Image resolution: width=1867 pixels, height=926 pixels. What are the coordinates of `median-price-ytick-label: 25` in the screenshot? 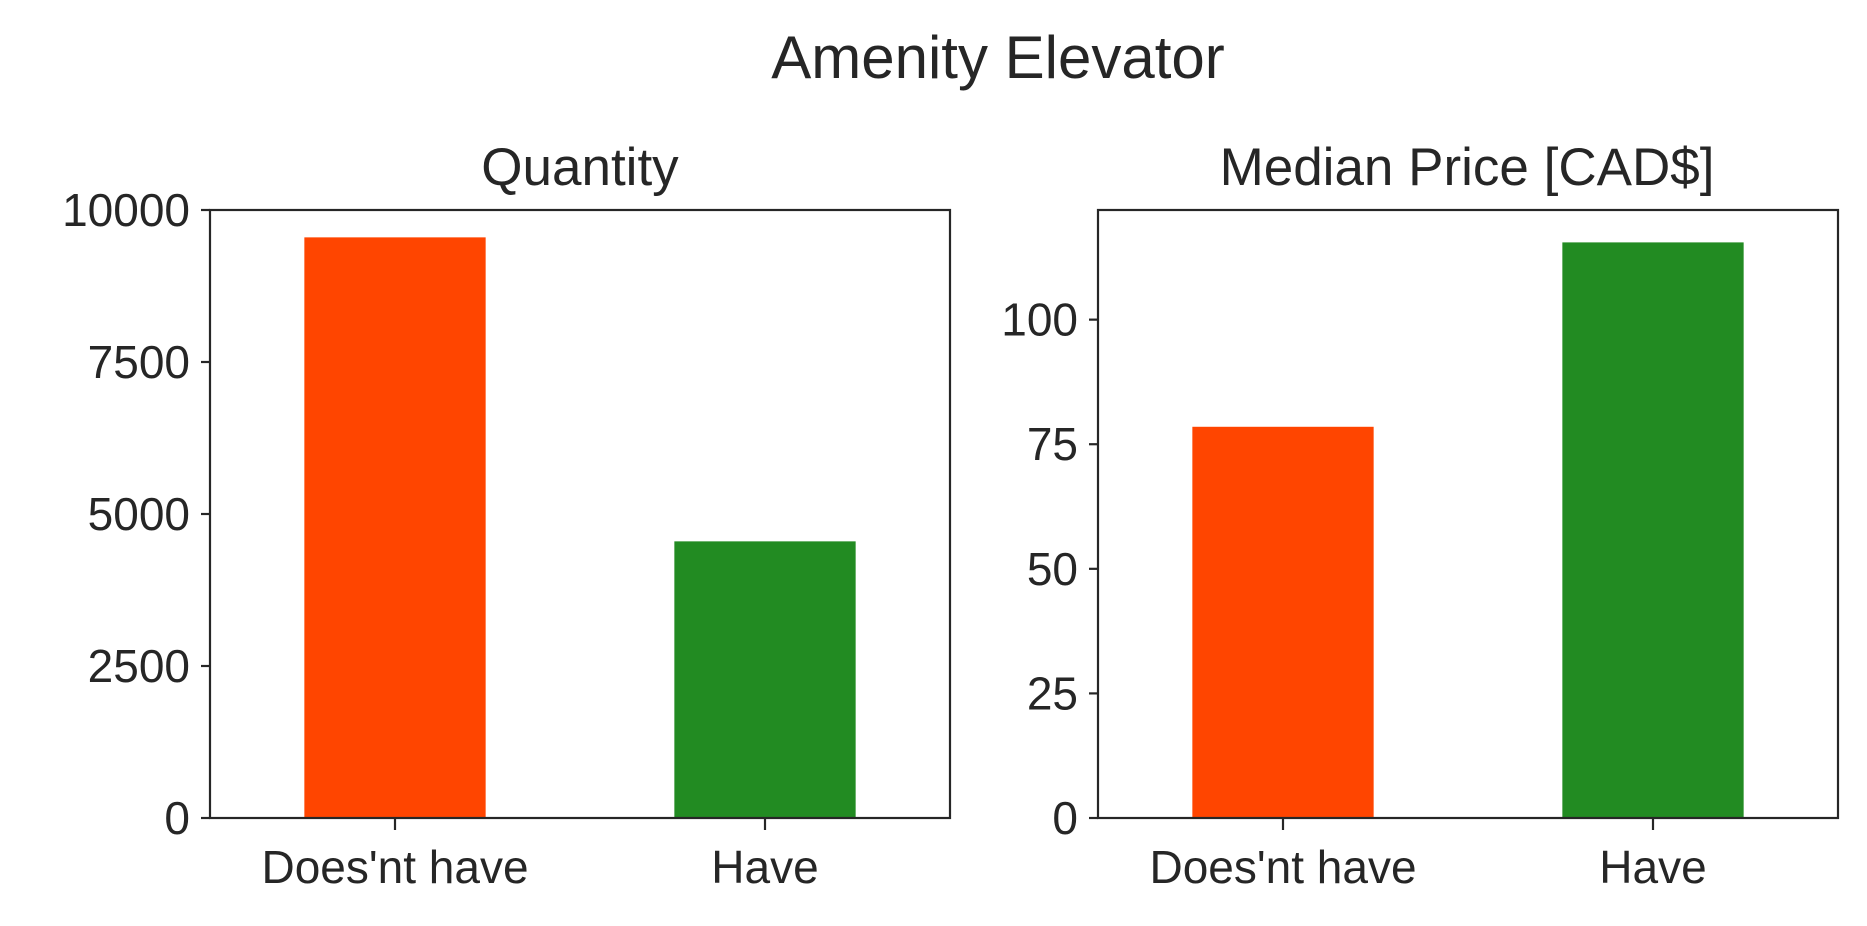 It's located at (1052, 693).